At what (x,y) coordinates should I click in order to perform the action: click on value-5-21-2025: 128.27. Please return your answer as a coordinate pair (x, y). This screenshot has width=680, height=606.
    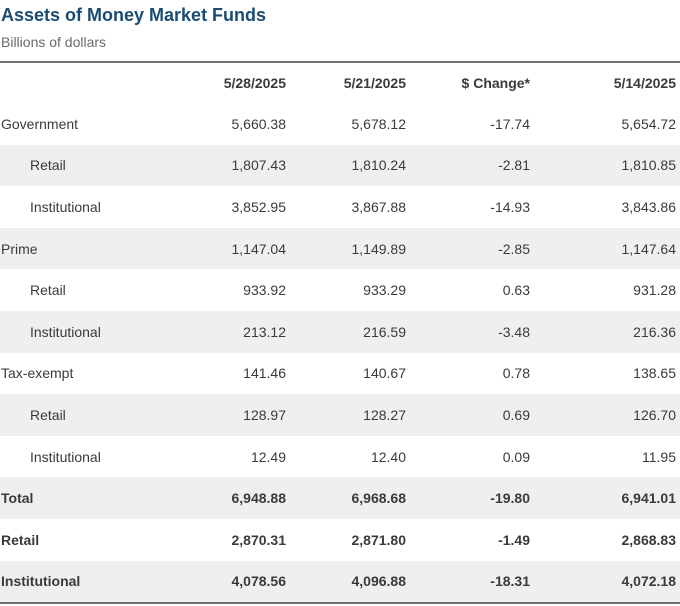
    Looking at the image, I should click on (384, 414).